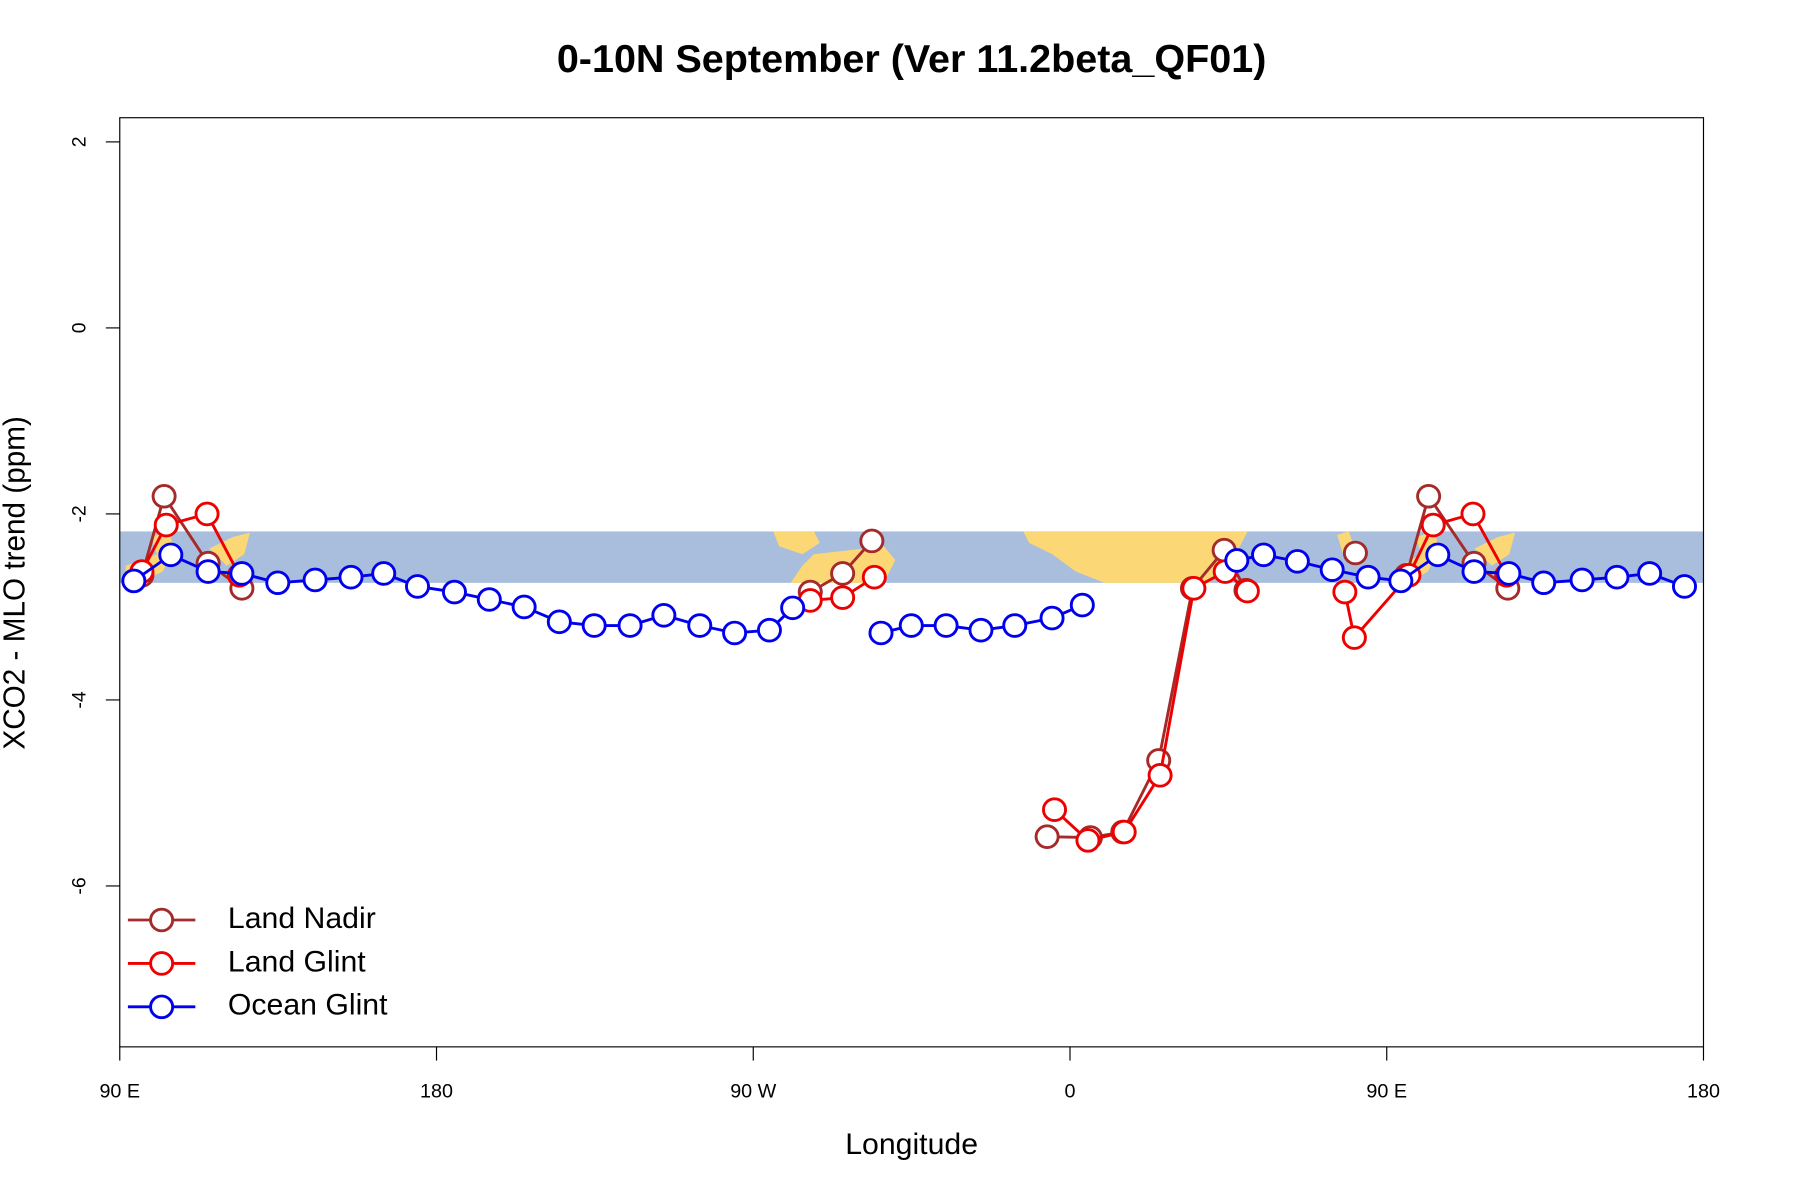 The height and width of the screenshot is (1200, 1800). What do you see at coordinates (15, 582) in the screenshot?
I see `y-axis-label: XCO2 - MLO trend (ppm)` at bounding box center [15, 582].